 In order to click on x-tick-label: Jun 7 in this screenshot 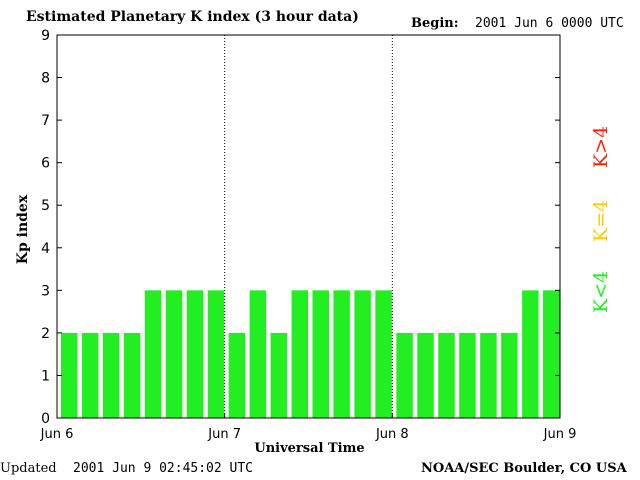, I will do `click(224, 434)`.